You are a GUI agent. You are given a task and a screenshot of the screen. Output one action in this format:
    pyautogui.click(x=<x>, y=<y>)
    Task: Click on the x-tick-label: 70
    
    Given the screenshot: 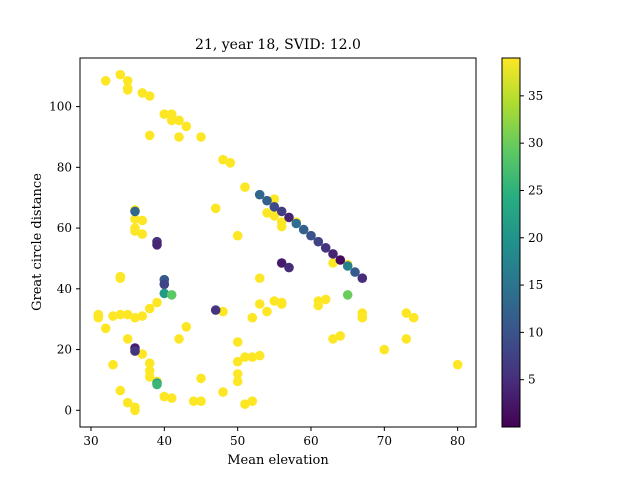 What is the action you would take?
    pyautogui.click(x=384, y=441)
    